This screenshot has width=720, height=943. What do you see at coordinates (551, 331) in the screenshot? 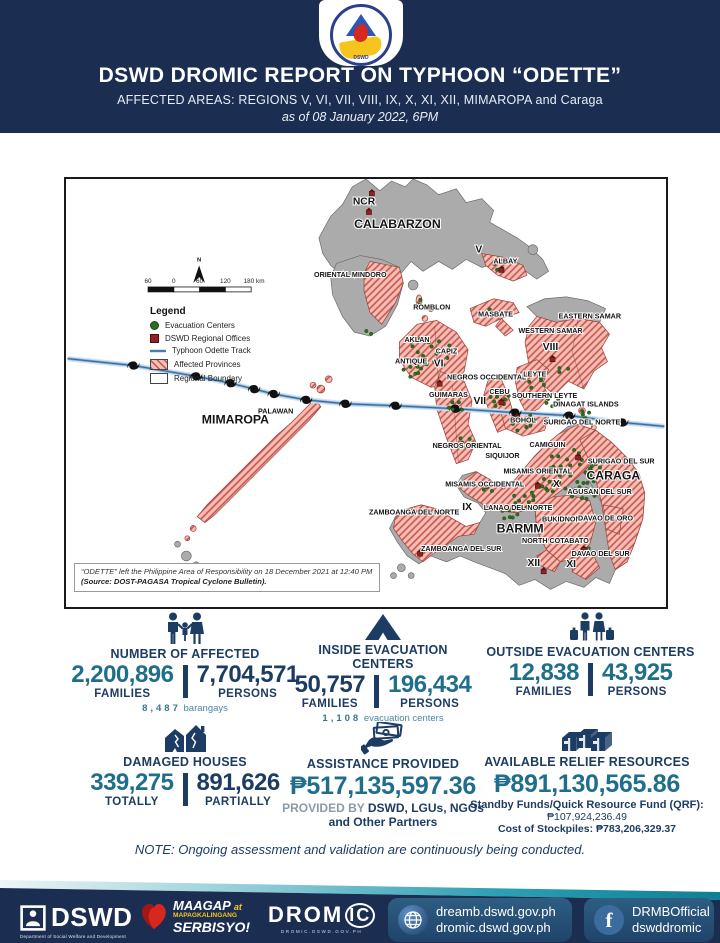
I see `map-label: WESTERN SAMAR` at bounding box center [551, 331].